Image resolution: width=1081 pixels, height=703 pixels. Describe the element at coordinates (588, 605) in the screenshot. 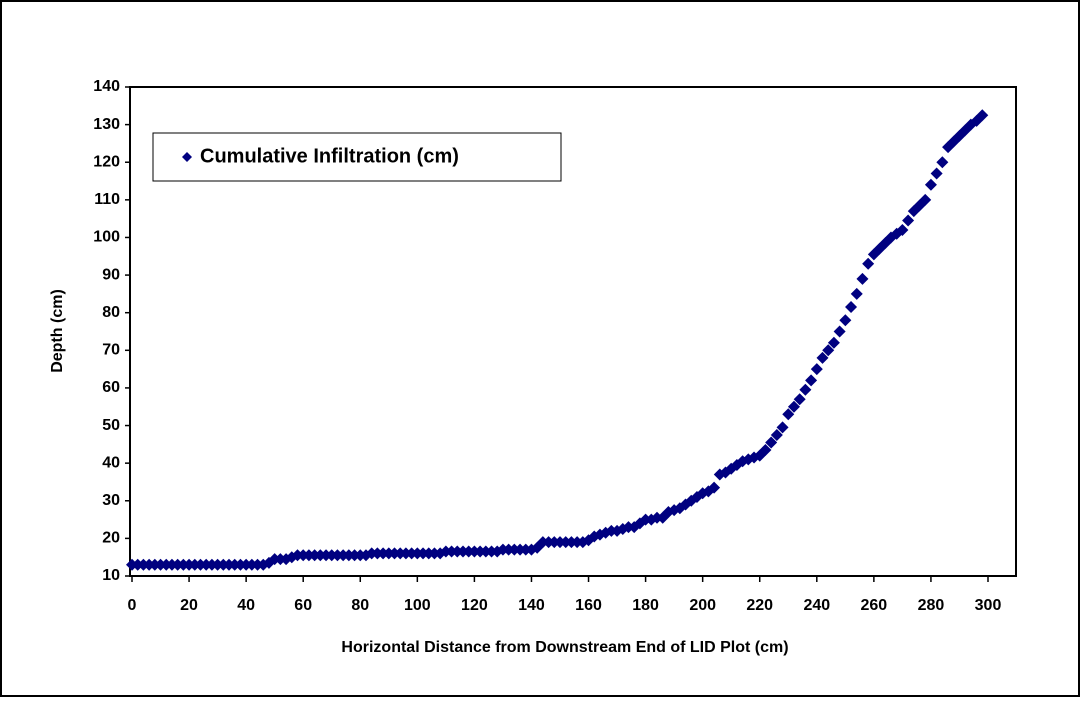

I see `x-tick-label: 160` at that location.